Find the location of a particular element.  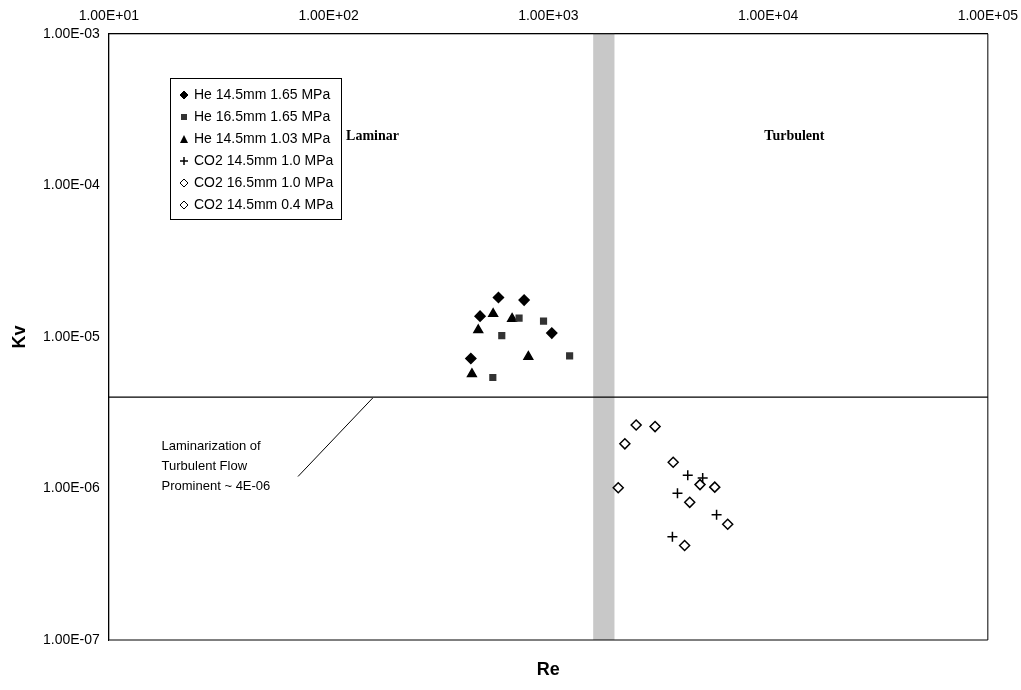

y-axis-title: Kv is located at coordinates (18, 337).